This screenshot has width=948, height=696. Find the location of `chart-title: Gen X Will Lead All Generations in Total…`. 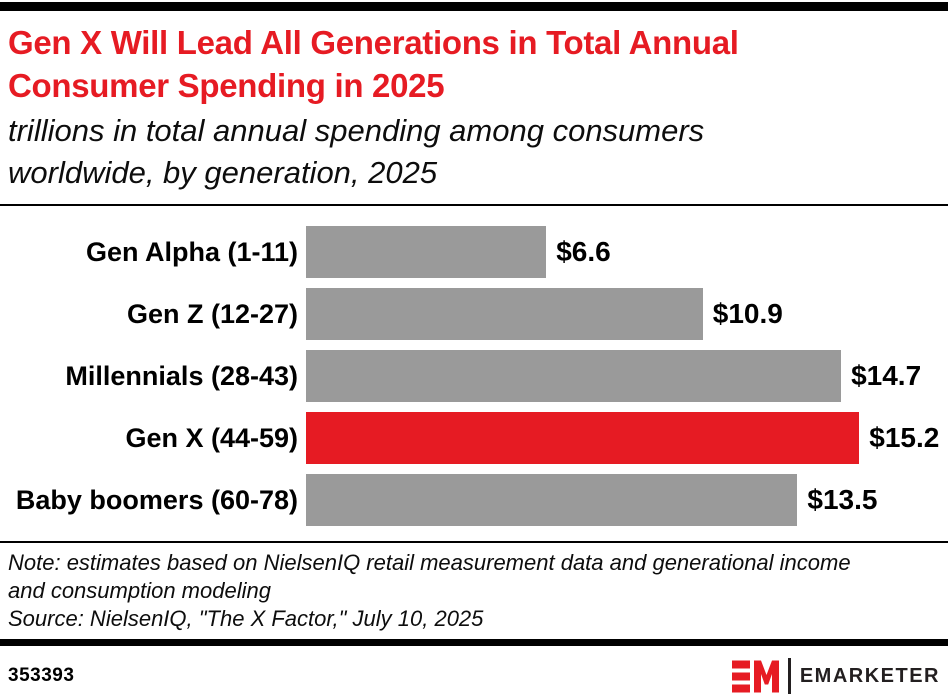

chart-title: Gen X Will Lead All Generations in Total… is located at coordinates (373, 64).